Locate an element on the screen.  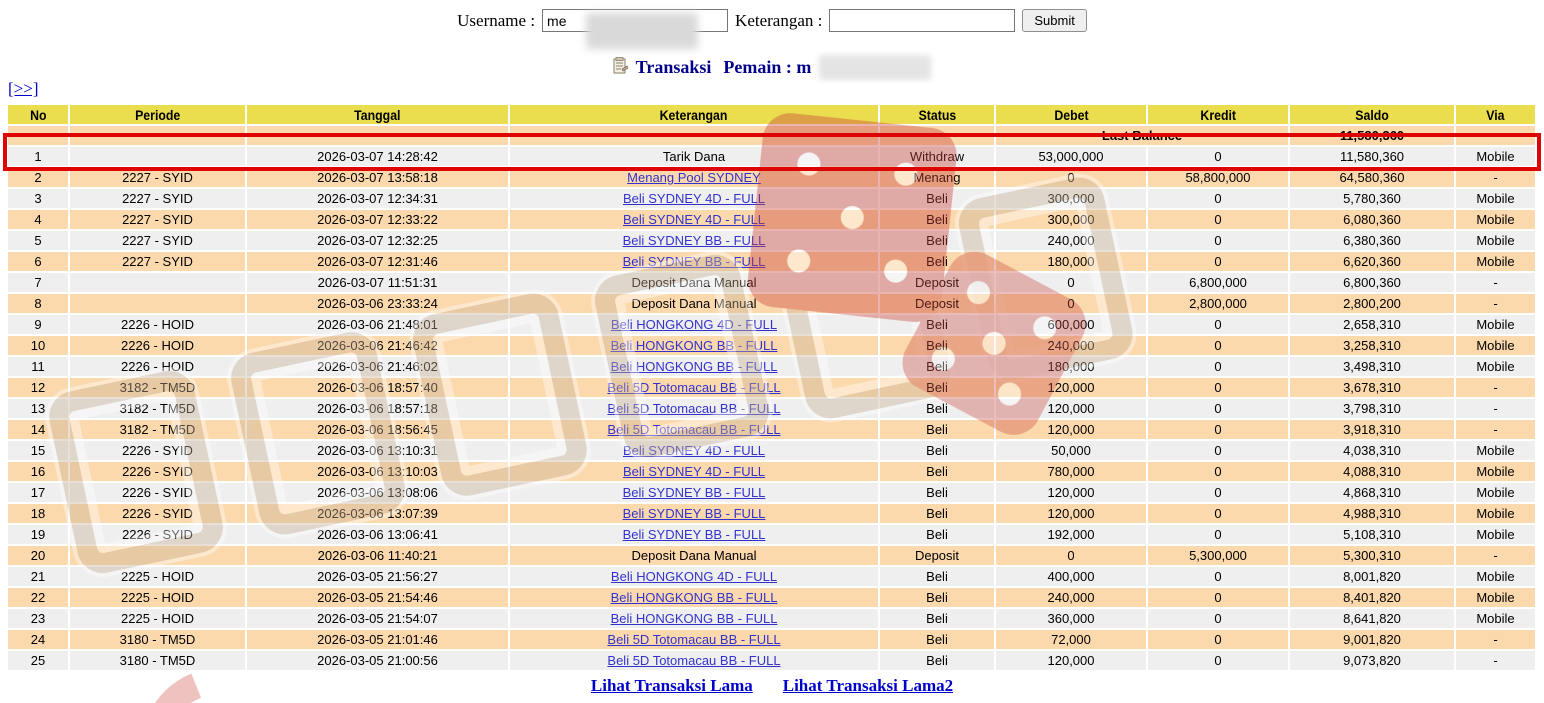
cell-tanggal: 2026-03-07 11:51:31 is located at coordinates (377, 282).